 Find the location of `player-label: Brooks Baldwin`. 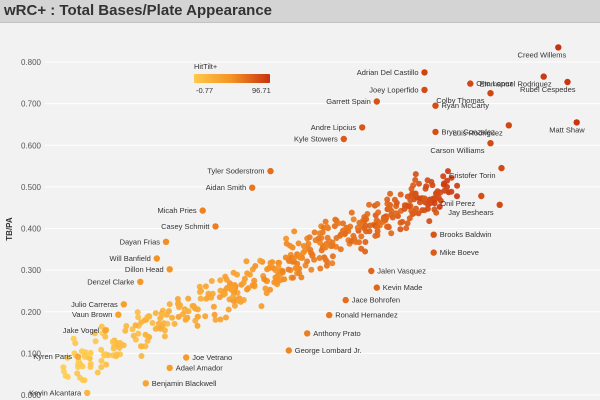

player-label: Brooks Baldwin is located at coordinates (466, 234).